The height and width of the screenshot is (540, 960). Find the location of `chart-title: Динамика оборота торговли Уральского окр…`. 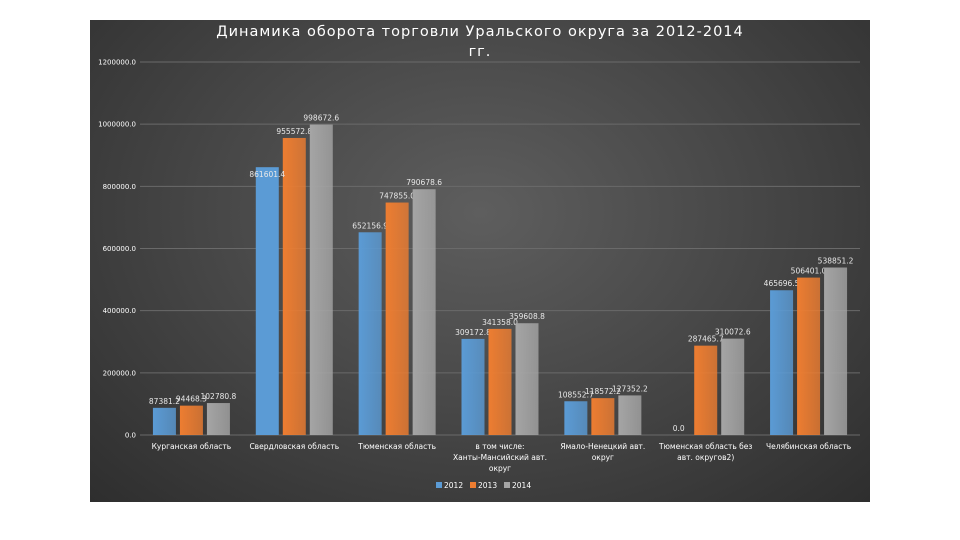

chart-title: Динамика оборота торговли Уральского окр… is located at coordinates (480, 42).